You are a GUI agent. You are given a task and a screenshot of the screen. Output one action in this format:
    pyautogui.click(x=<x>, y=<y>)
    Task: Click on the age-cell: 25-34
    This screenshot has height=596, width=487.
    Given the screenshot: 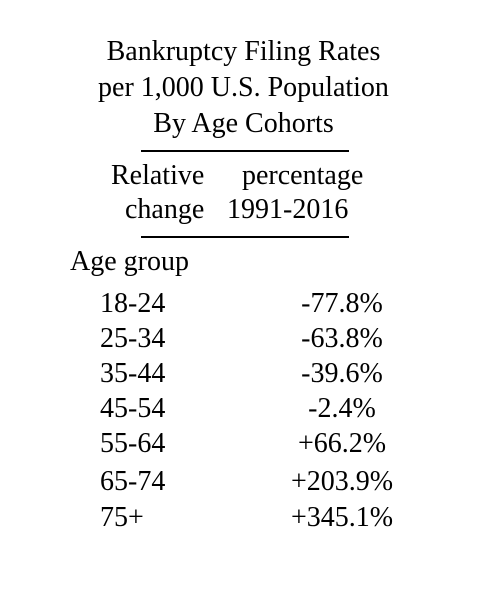 What is the action you would take?
    pyautogui.click(x=133, y=338)
    